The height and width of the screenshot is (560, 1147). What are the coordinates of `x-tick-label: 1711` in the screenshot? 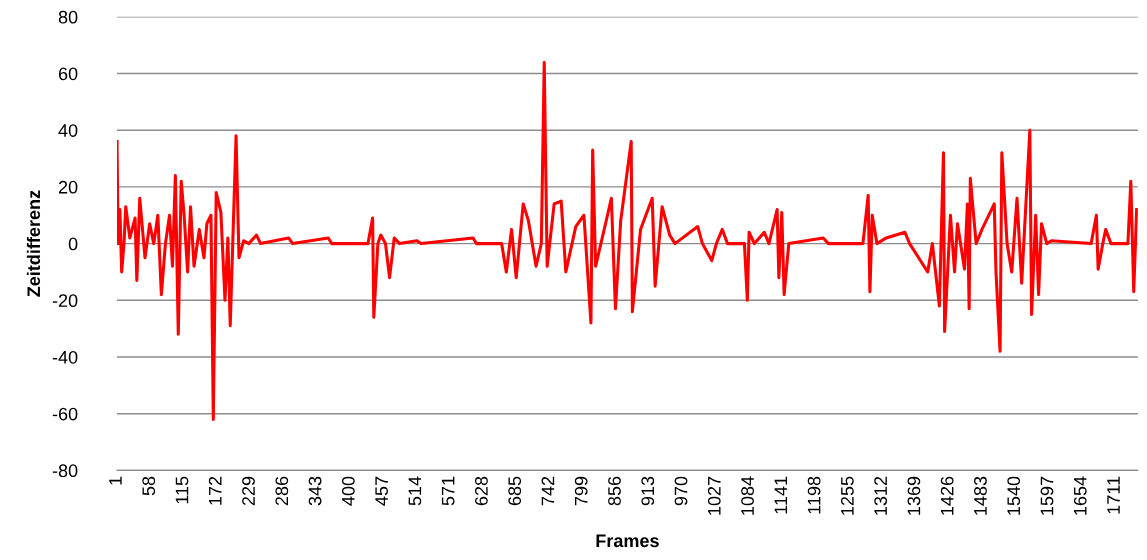 It's located at (1113, 495).